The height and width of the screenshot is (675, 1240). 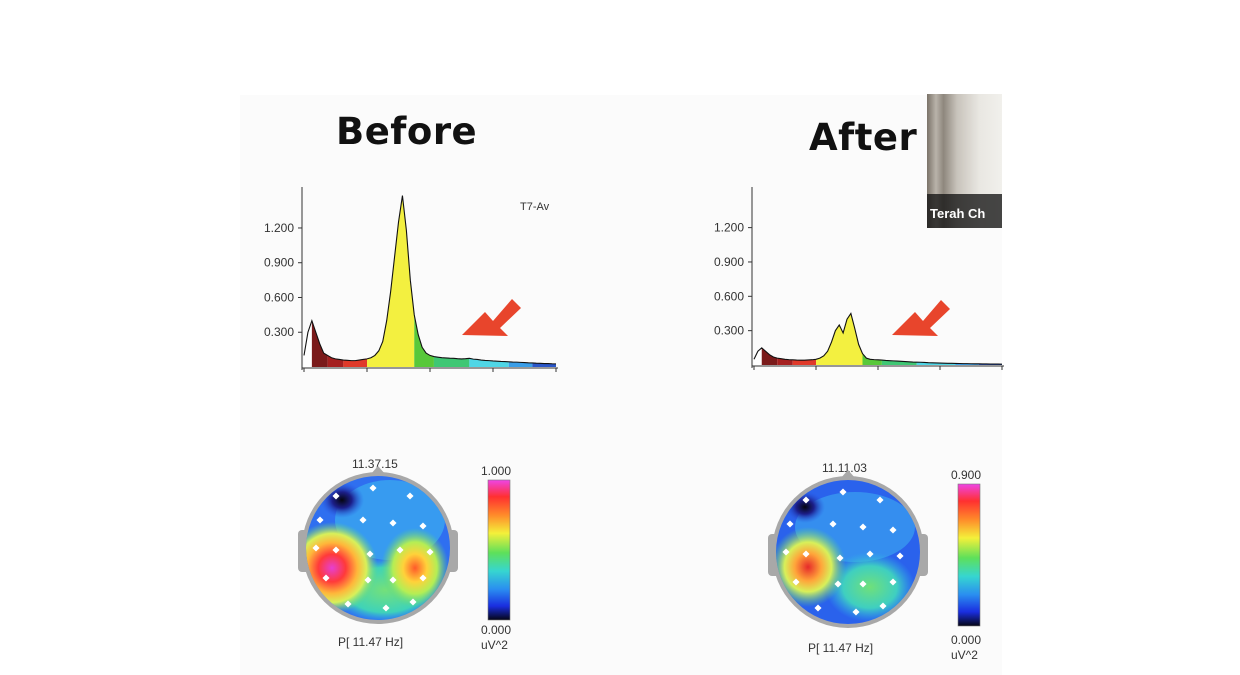 I want to click on before-topo-field, so click(x=378, y=548).